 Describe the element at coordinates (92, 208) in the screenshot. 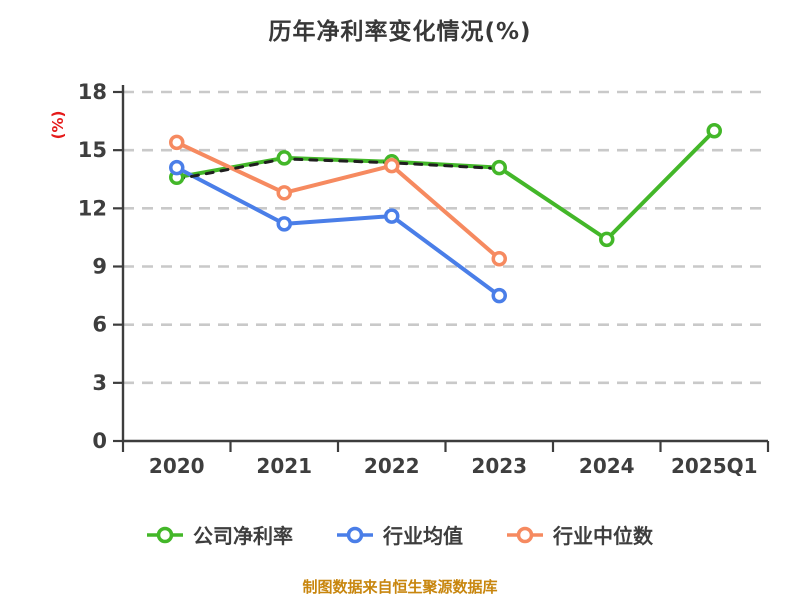

I see `y-tick-label-12: 12` at that location.